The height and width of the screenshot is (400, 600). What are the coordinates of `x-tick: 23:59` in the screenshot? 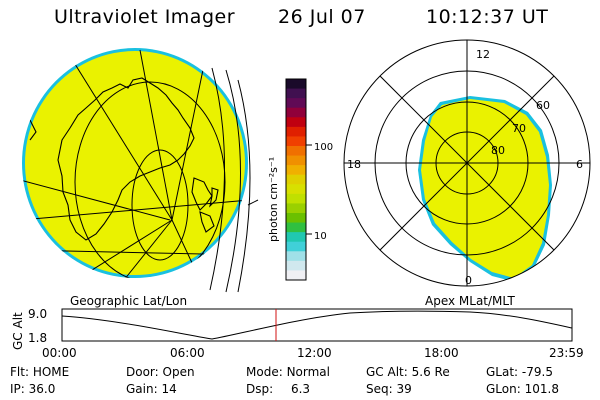 It's located at (566, 353).